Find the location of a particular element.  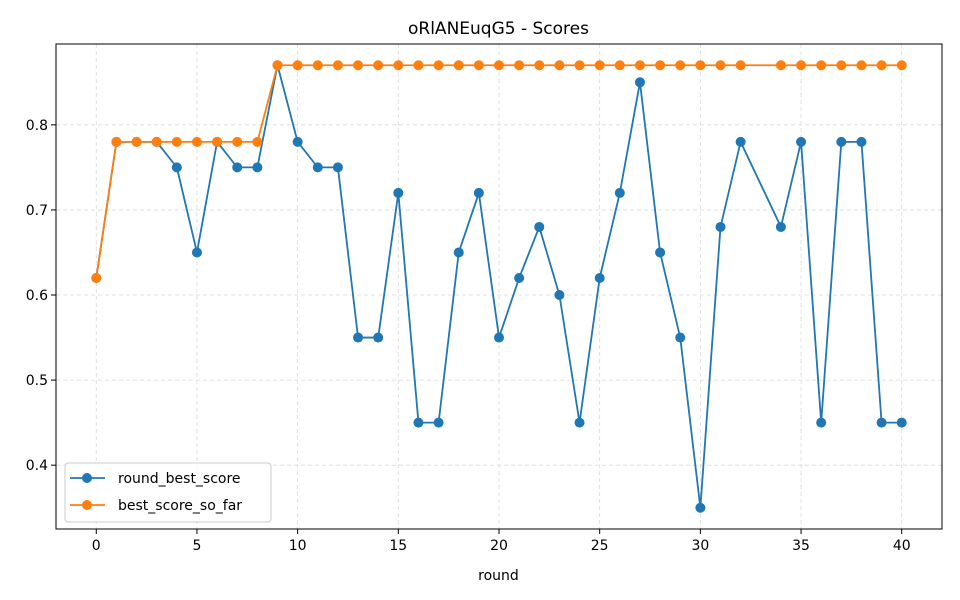

legend: round_best_score best_score_so_far is located at coordinates (168, 492).